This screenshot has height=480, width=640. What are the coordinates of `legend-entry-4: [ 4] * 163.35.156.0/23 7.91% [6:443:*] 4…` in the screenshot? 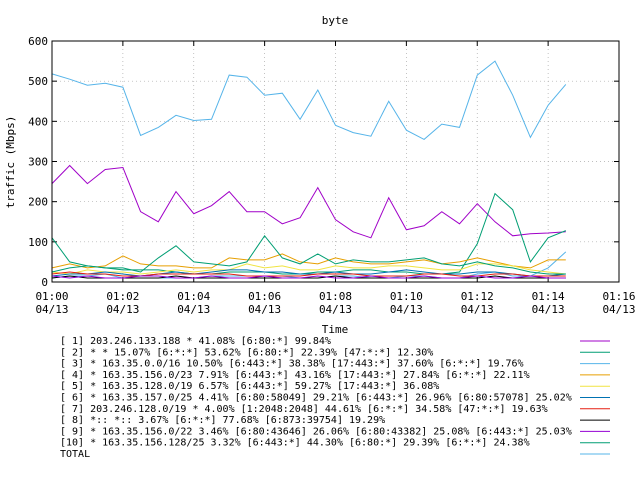 It's located at (295, 375).